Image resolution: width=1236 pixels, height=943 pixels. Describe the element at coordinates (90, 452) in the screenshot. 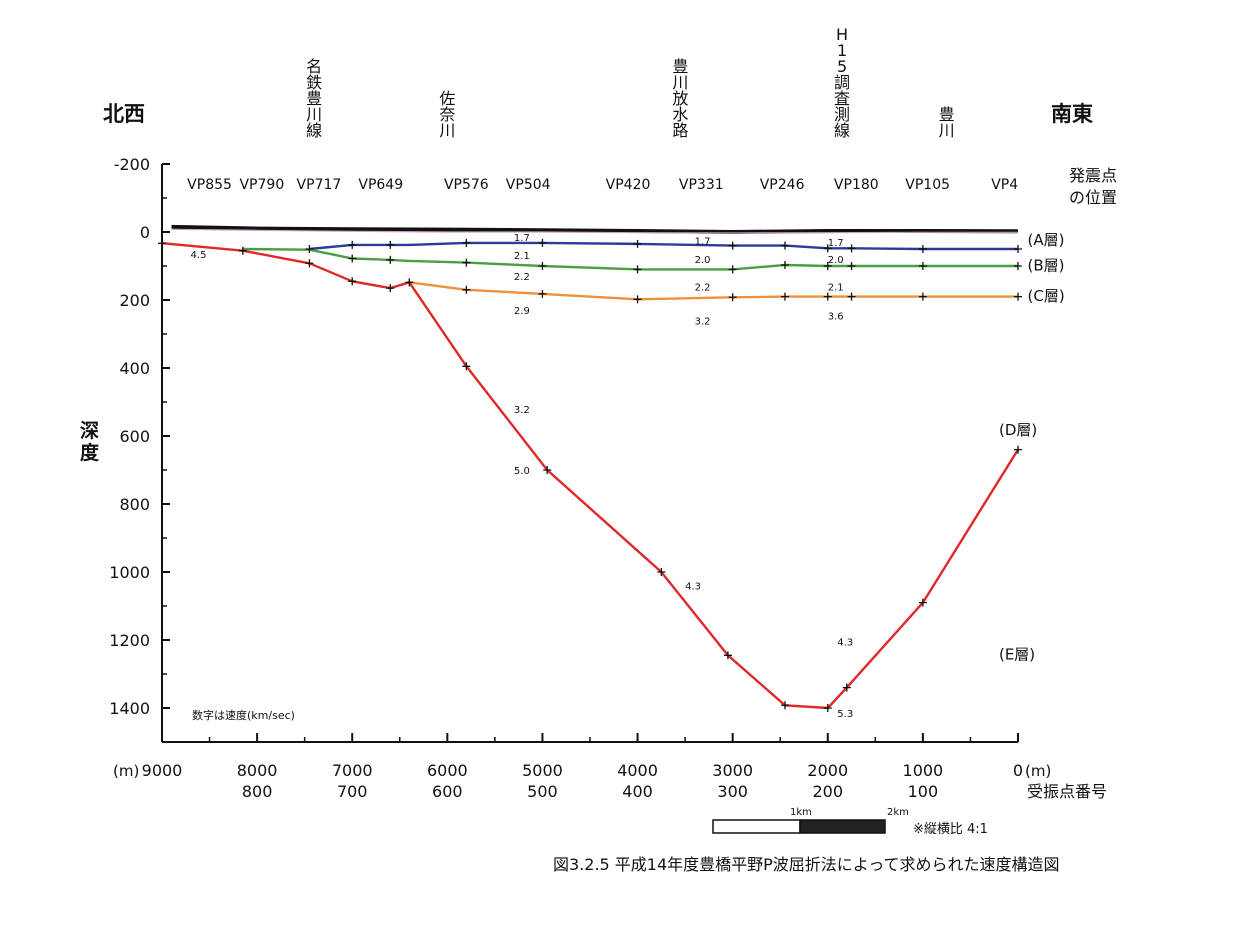

I see `y-axis-label-char: 度` at that location.